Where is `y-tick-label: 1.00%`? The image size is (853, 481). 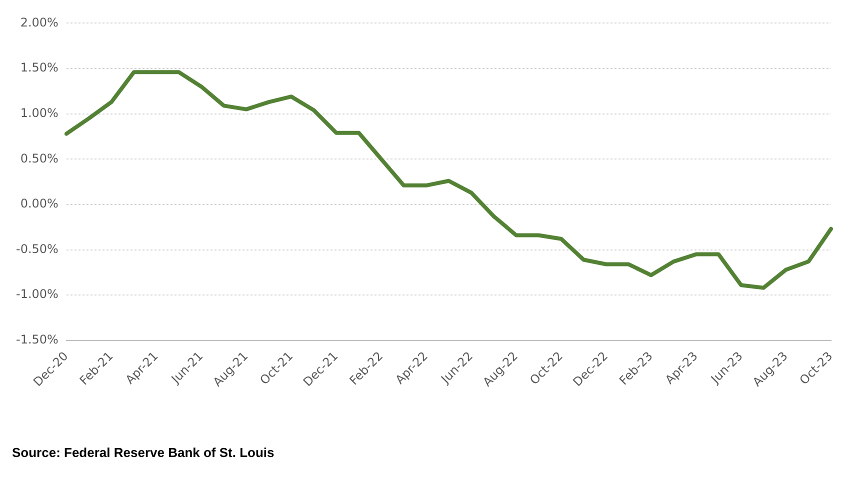 y-tick-label: 1.00% is located at coordinates (39, 113).